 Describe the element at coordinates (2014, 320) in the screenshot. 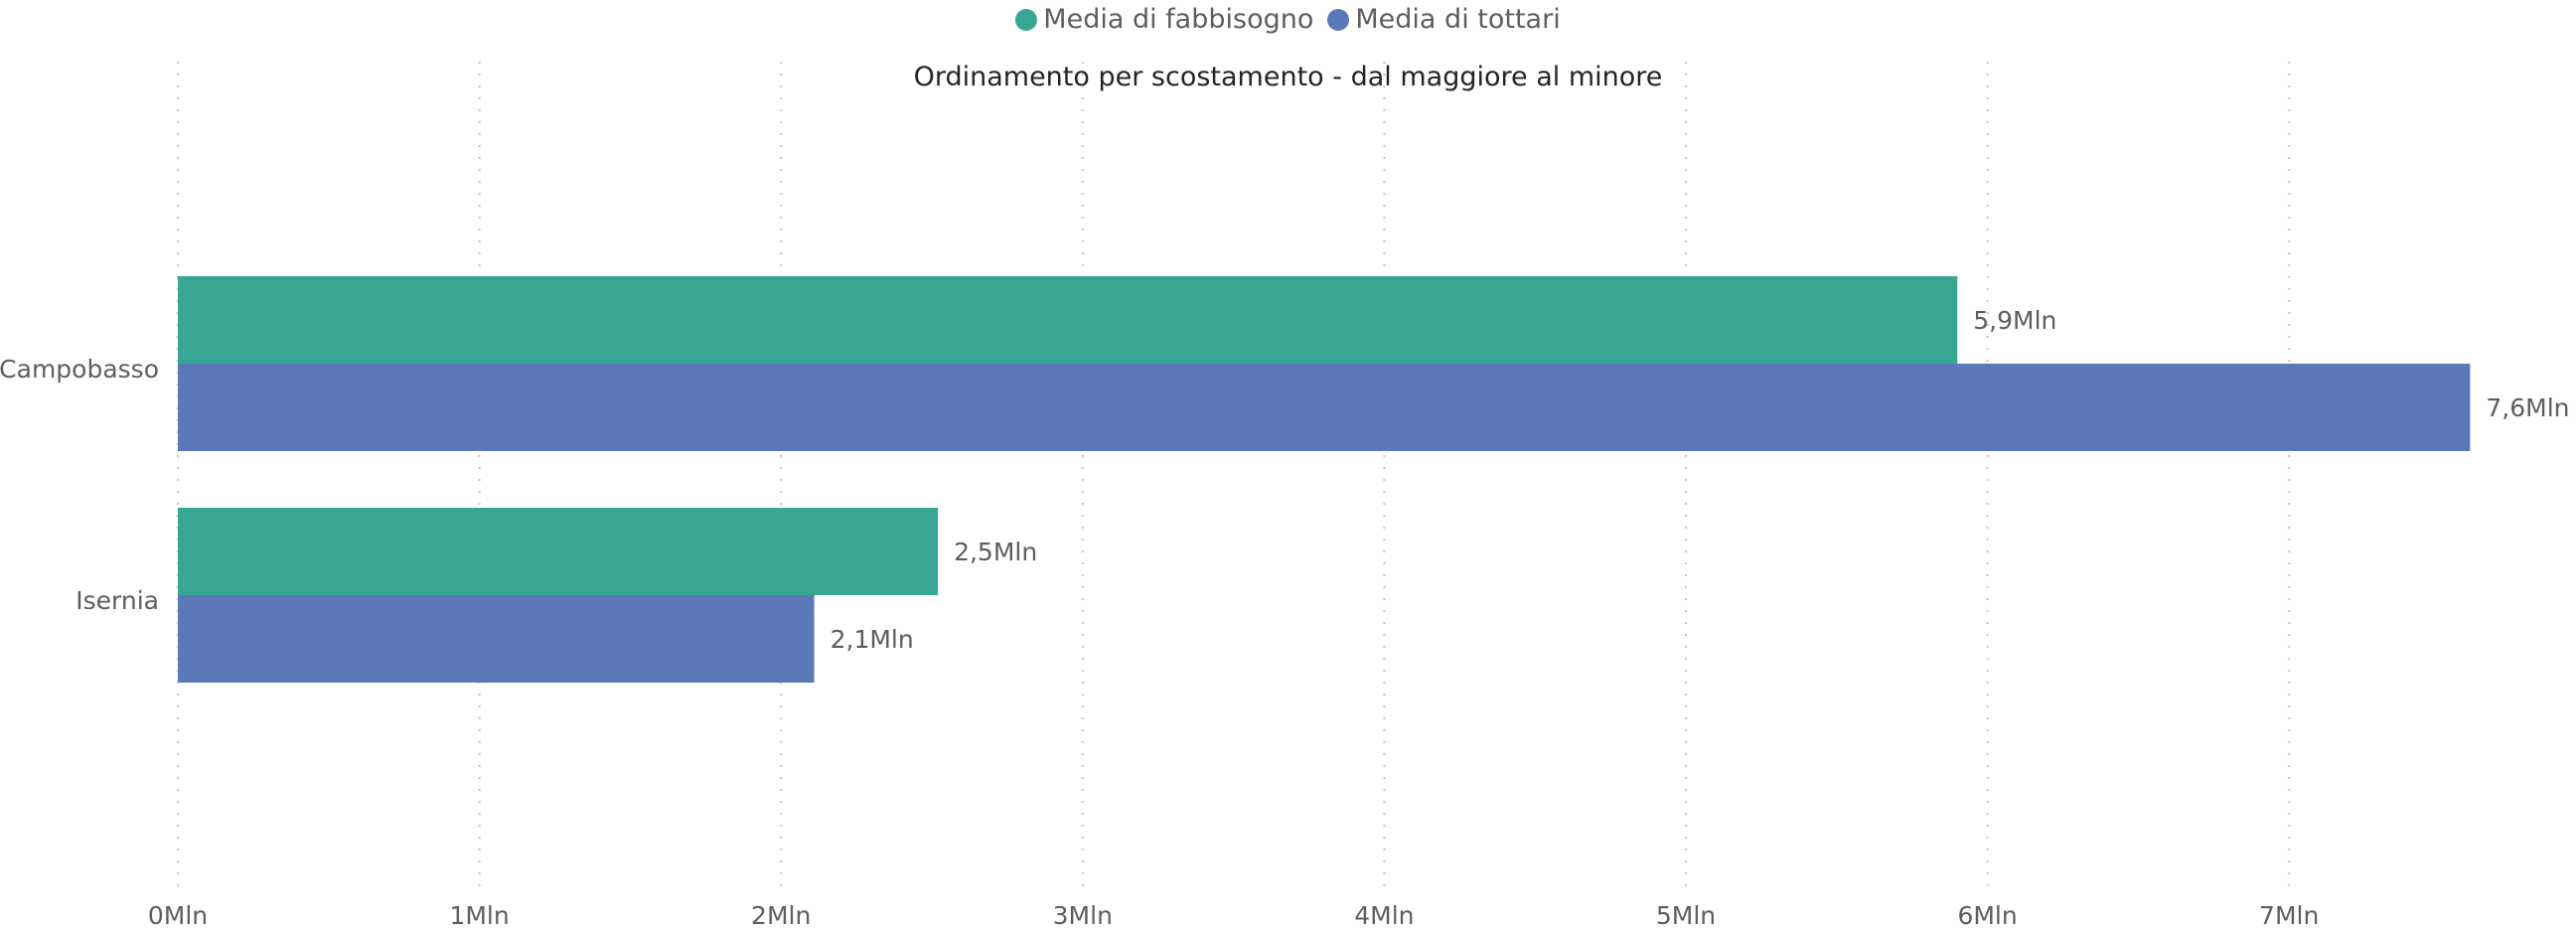

I see `data-label-0-0: 5,9Mln` at that location.